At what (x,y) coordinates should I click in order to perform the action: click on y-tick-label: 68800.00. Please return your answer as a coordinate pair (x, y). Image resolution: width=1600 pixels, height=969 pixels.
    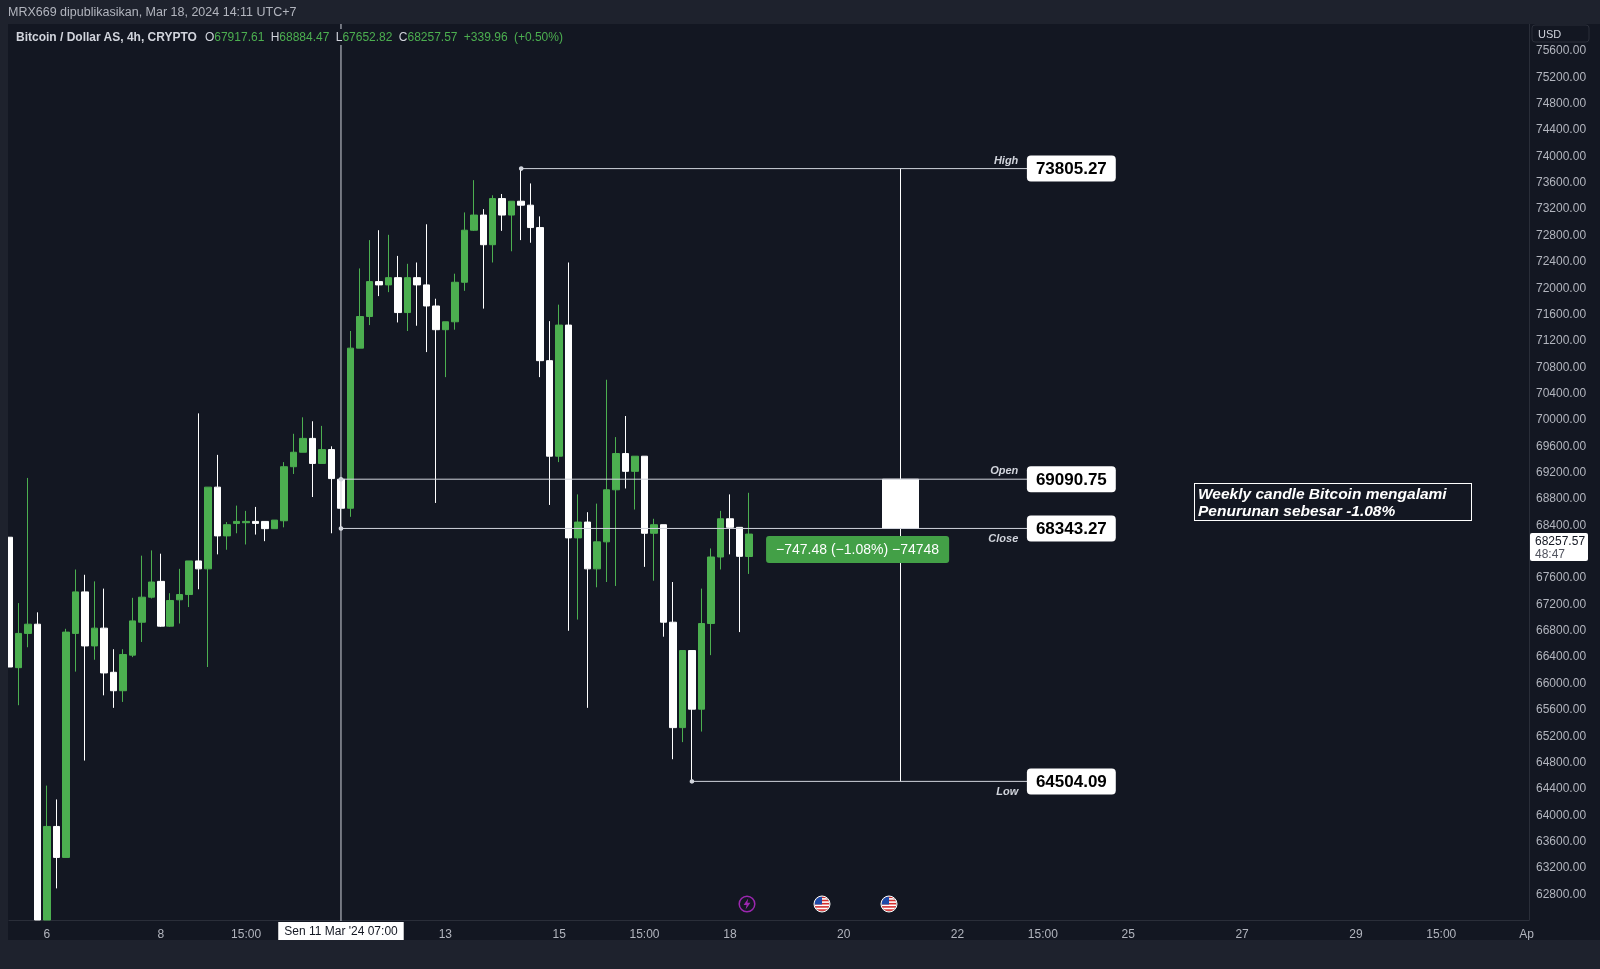
    Looking at the image, I should click on (1561, 498).